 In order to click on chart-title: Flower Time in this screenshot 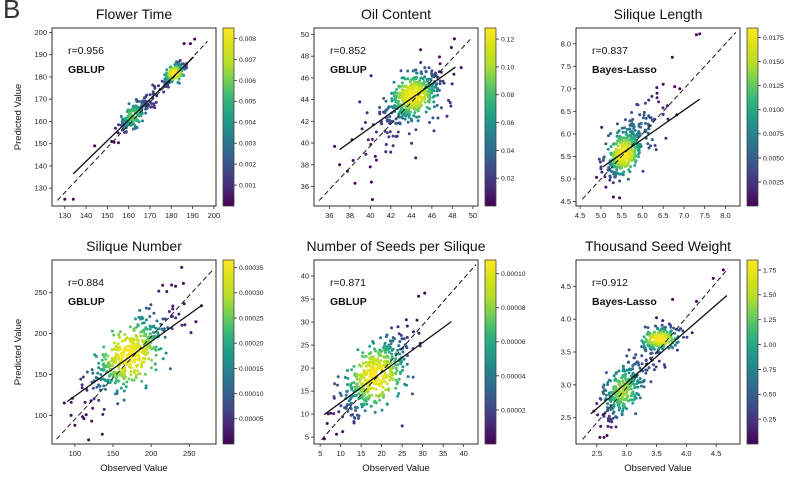, I will do `click(134, 14)`.